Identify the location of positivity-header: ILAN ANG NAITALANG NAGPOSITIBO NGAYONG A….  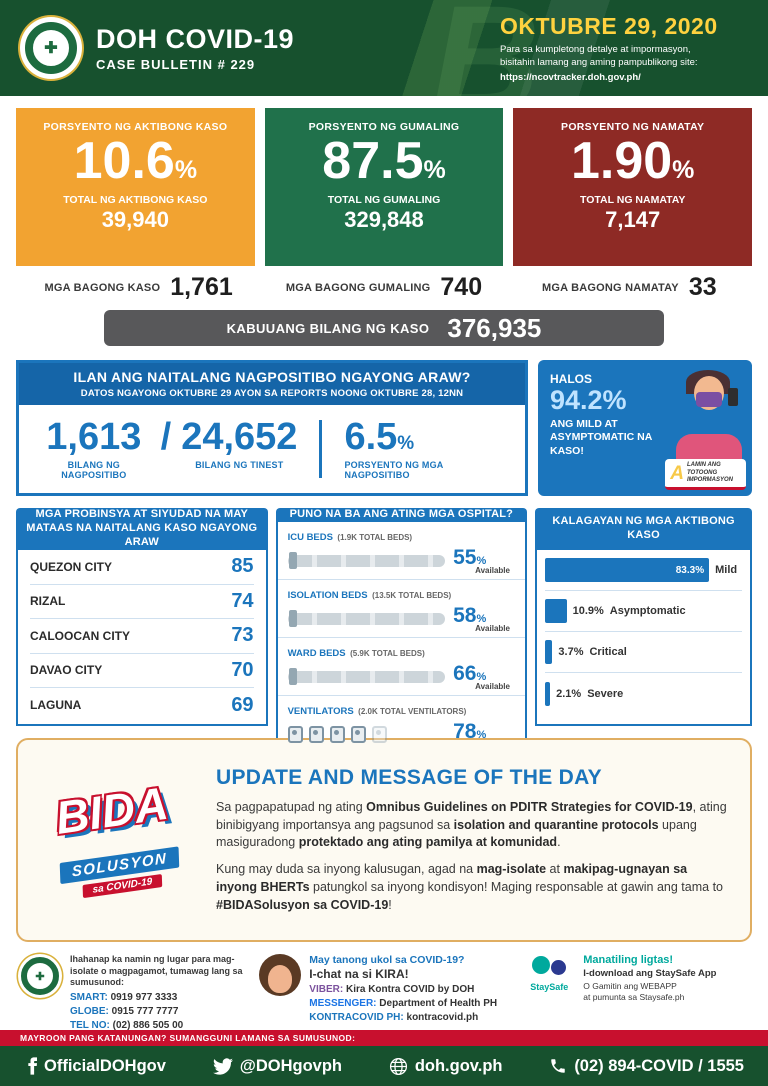
(272, 384).